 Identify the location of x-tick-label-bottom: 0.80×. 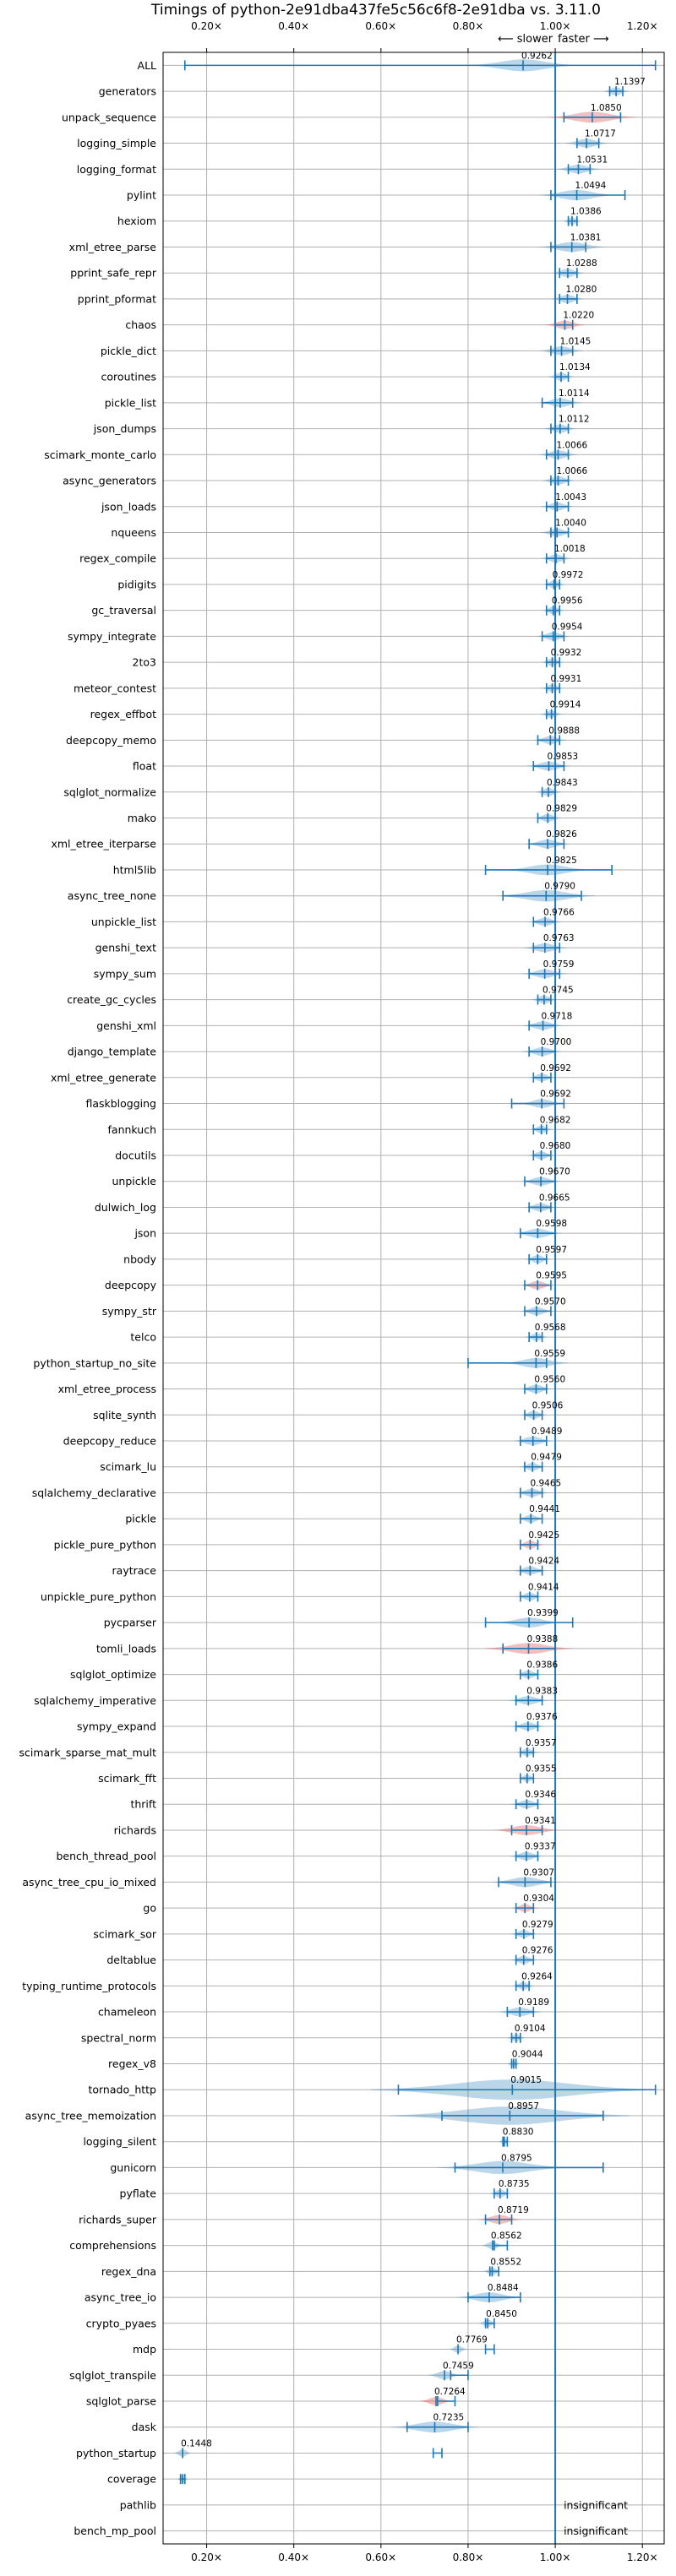
(468, 2557).